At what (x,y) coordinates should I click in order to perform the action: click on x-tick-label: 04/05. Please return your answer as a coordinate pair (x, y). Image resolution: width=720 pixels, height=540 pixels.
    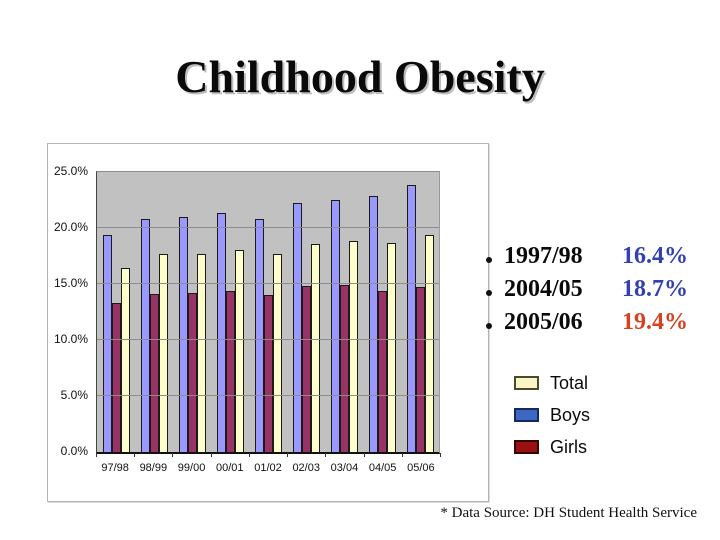
    Looking at the image, I should click on (382, 468).